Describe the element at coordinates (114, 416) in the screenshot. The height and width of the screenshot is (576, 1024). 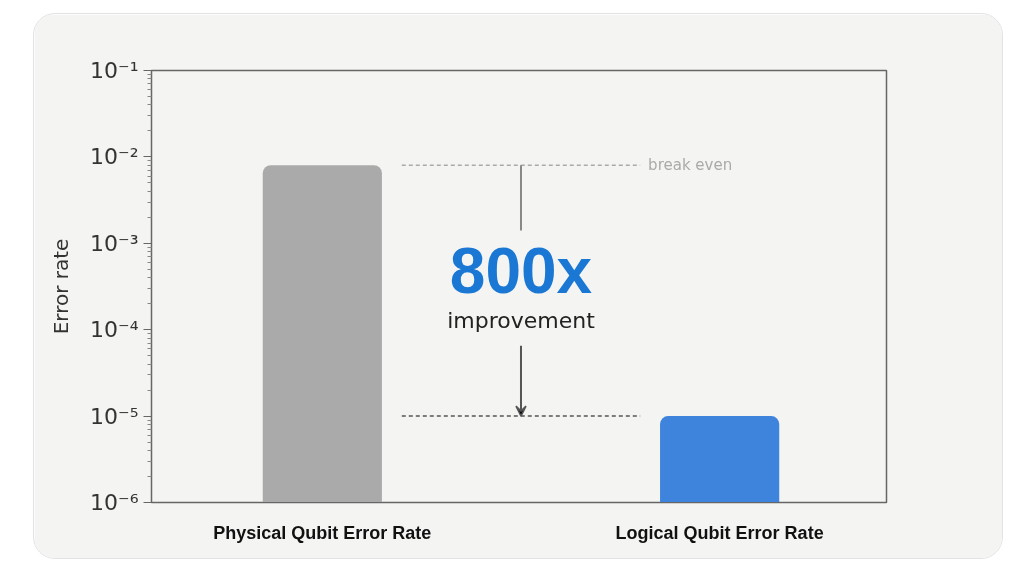
I see `y-tick-label: 10⁻⁵` at that location.